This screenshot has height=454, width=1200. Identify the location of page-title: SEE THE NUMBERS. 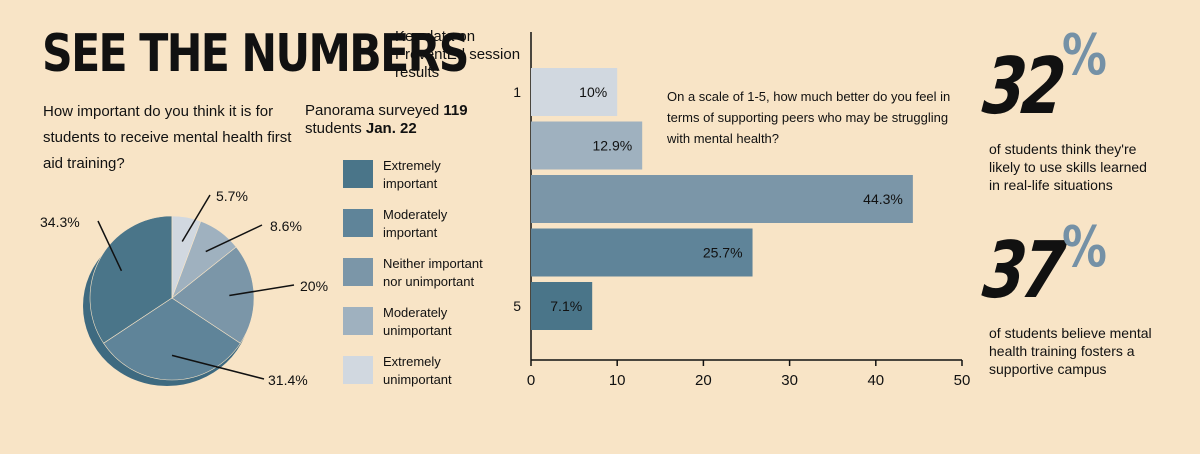
(256, 54).